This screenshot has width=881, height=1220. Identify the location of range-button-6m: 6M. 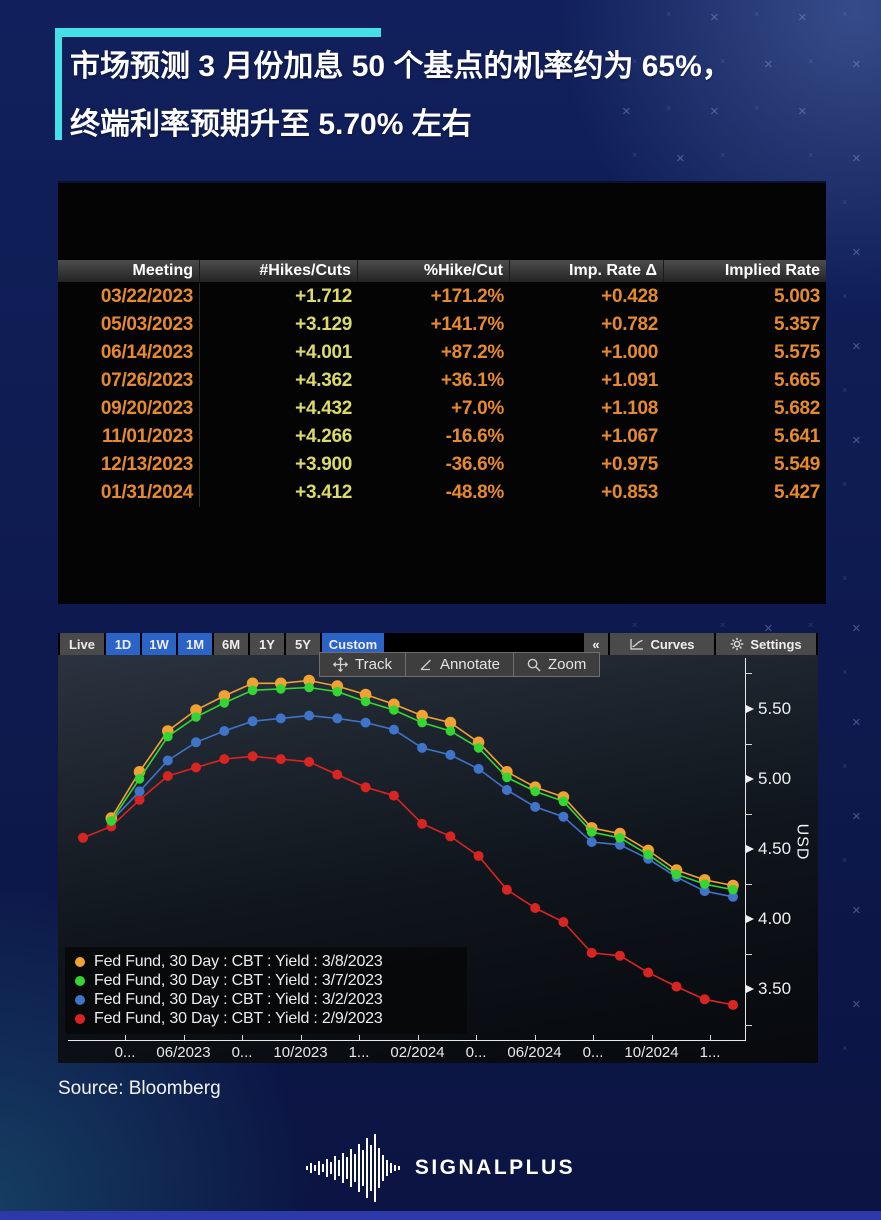
(231, 644).